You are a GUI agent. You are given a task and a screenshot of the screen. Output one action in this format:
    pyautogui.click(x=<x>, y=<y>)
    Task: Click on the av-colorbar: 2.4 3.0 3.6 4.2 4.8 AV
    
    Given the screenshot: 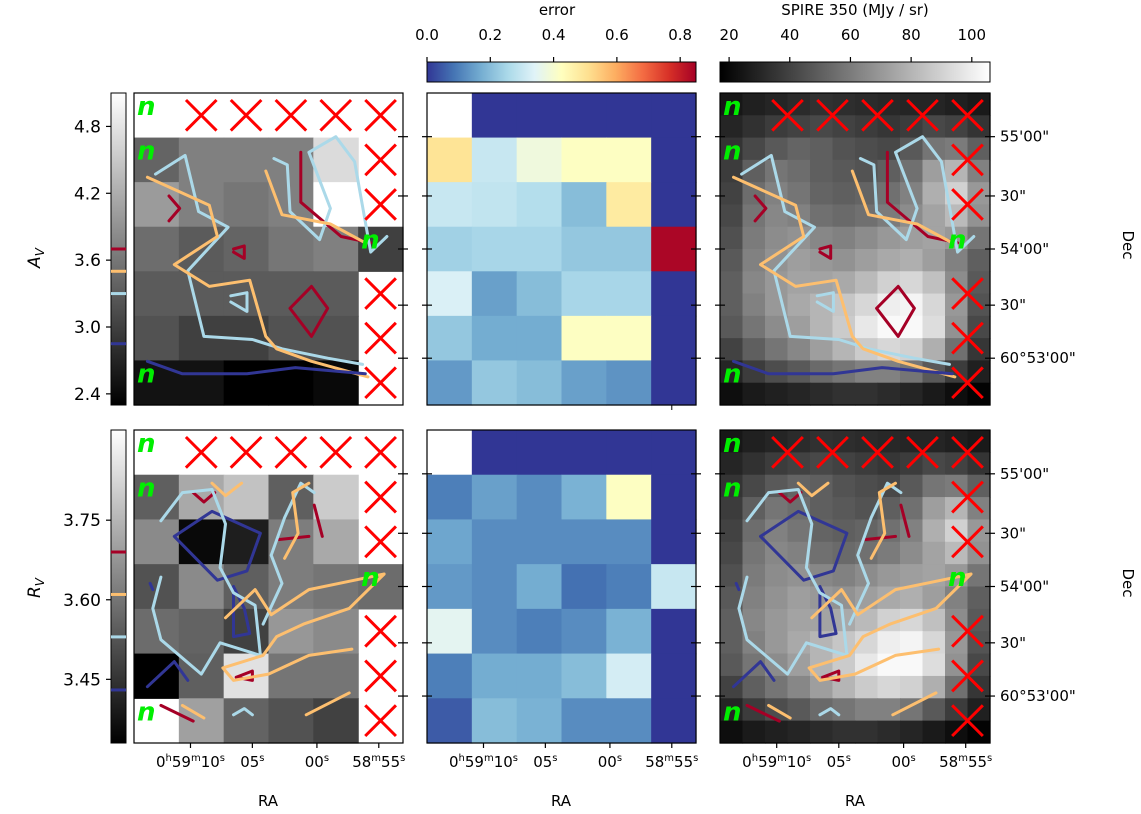 What is the action you would take?
    pyautogui.click(x=76, y=249)
    